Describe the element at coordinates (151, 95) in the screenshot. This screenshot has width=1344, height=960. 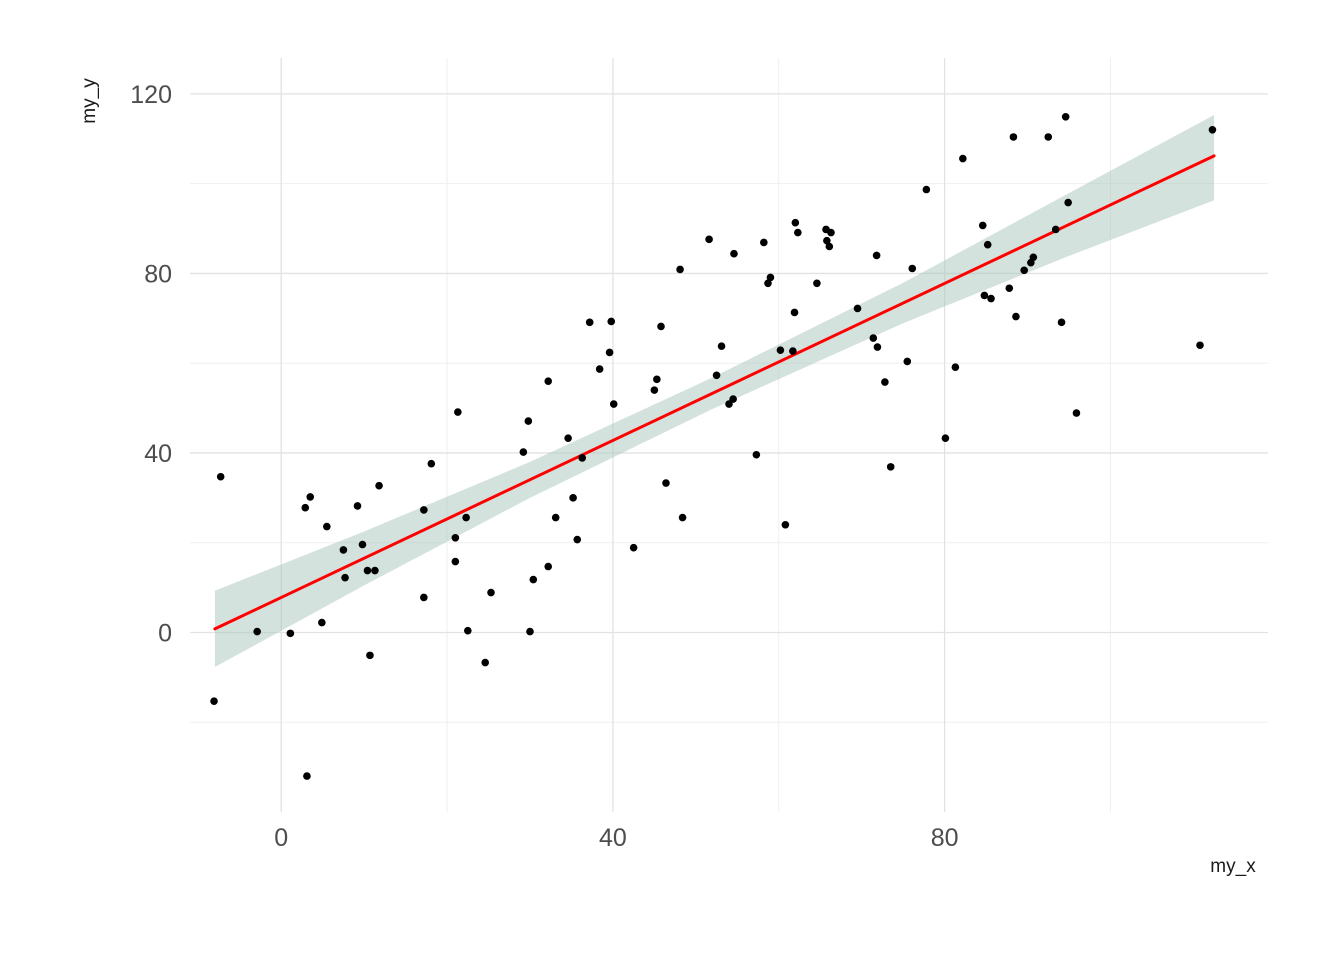
I see `y-tick-label: 120` at that location.